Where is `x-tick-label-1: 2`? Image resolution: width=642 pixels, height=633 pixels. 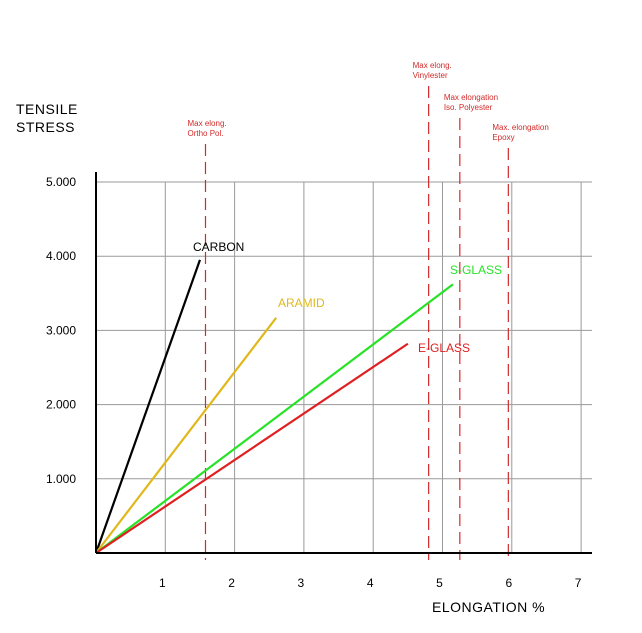
x-tick-label-1: 2 is located at coordinates (231, 583).